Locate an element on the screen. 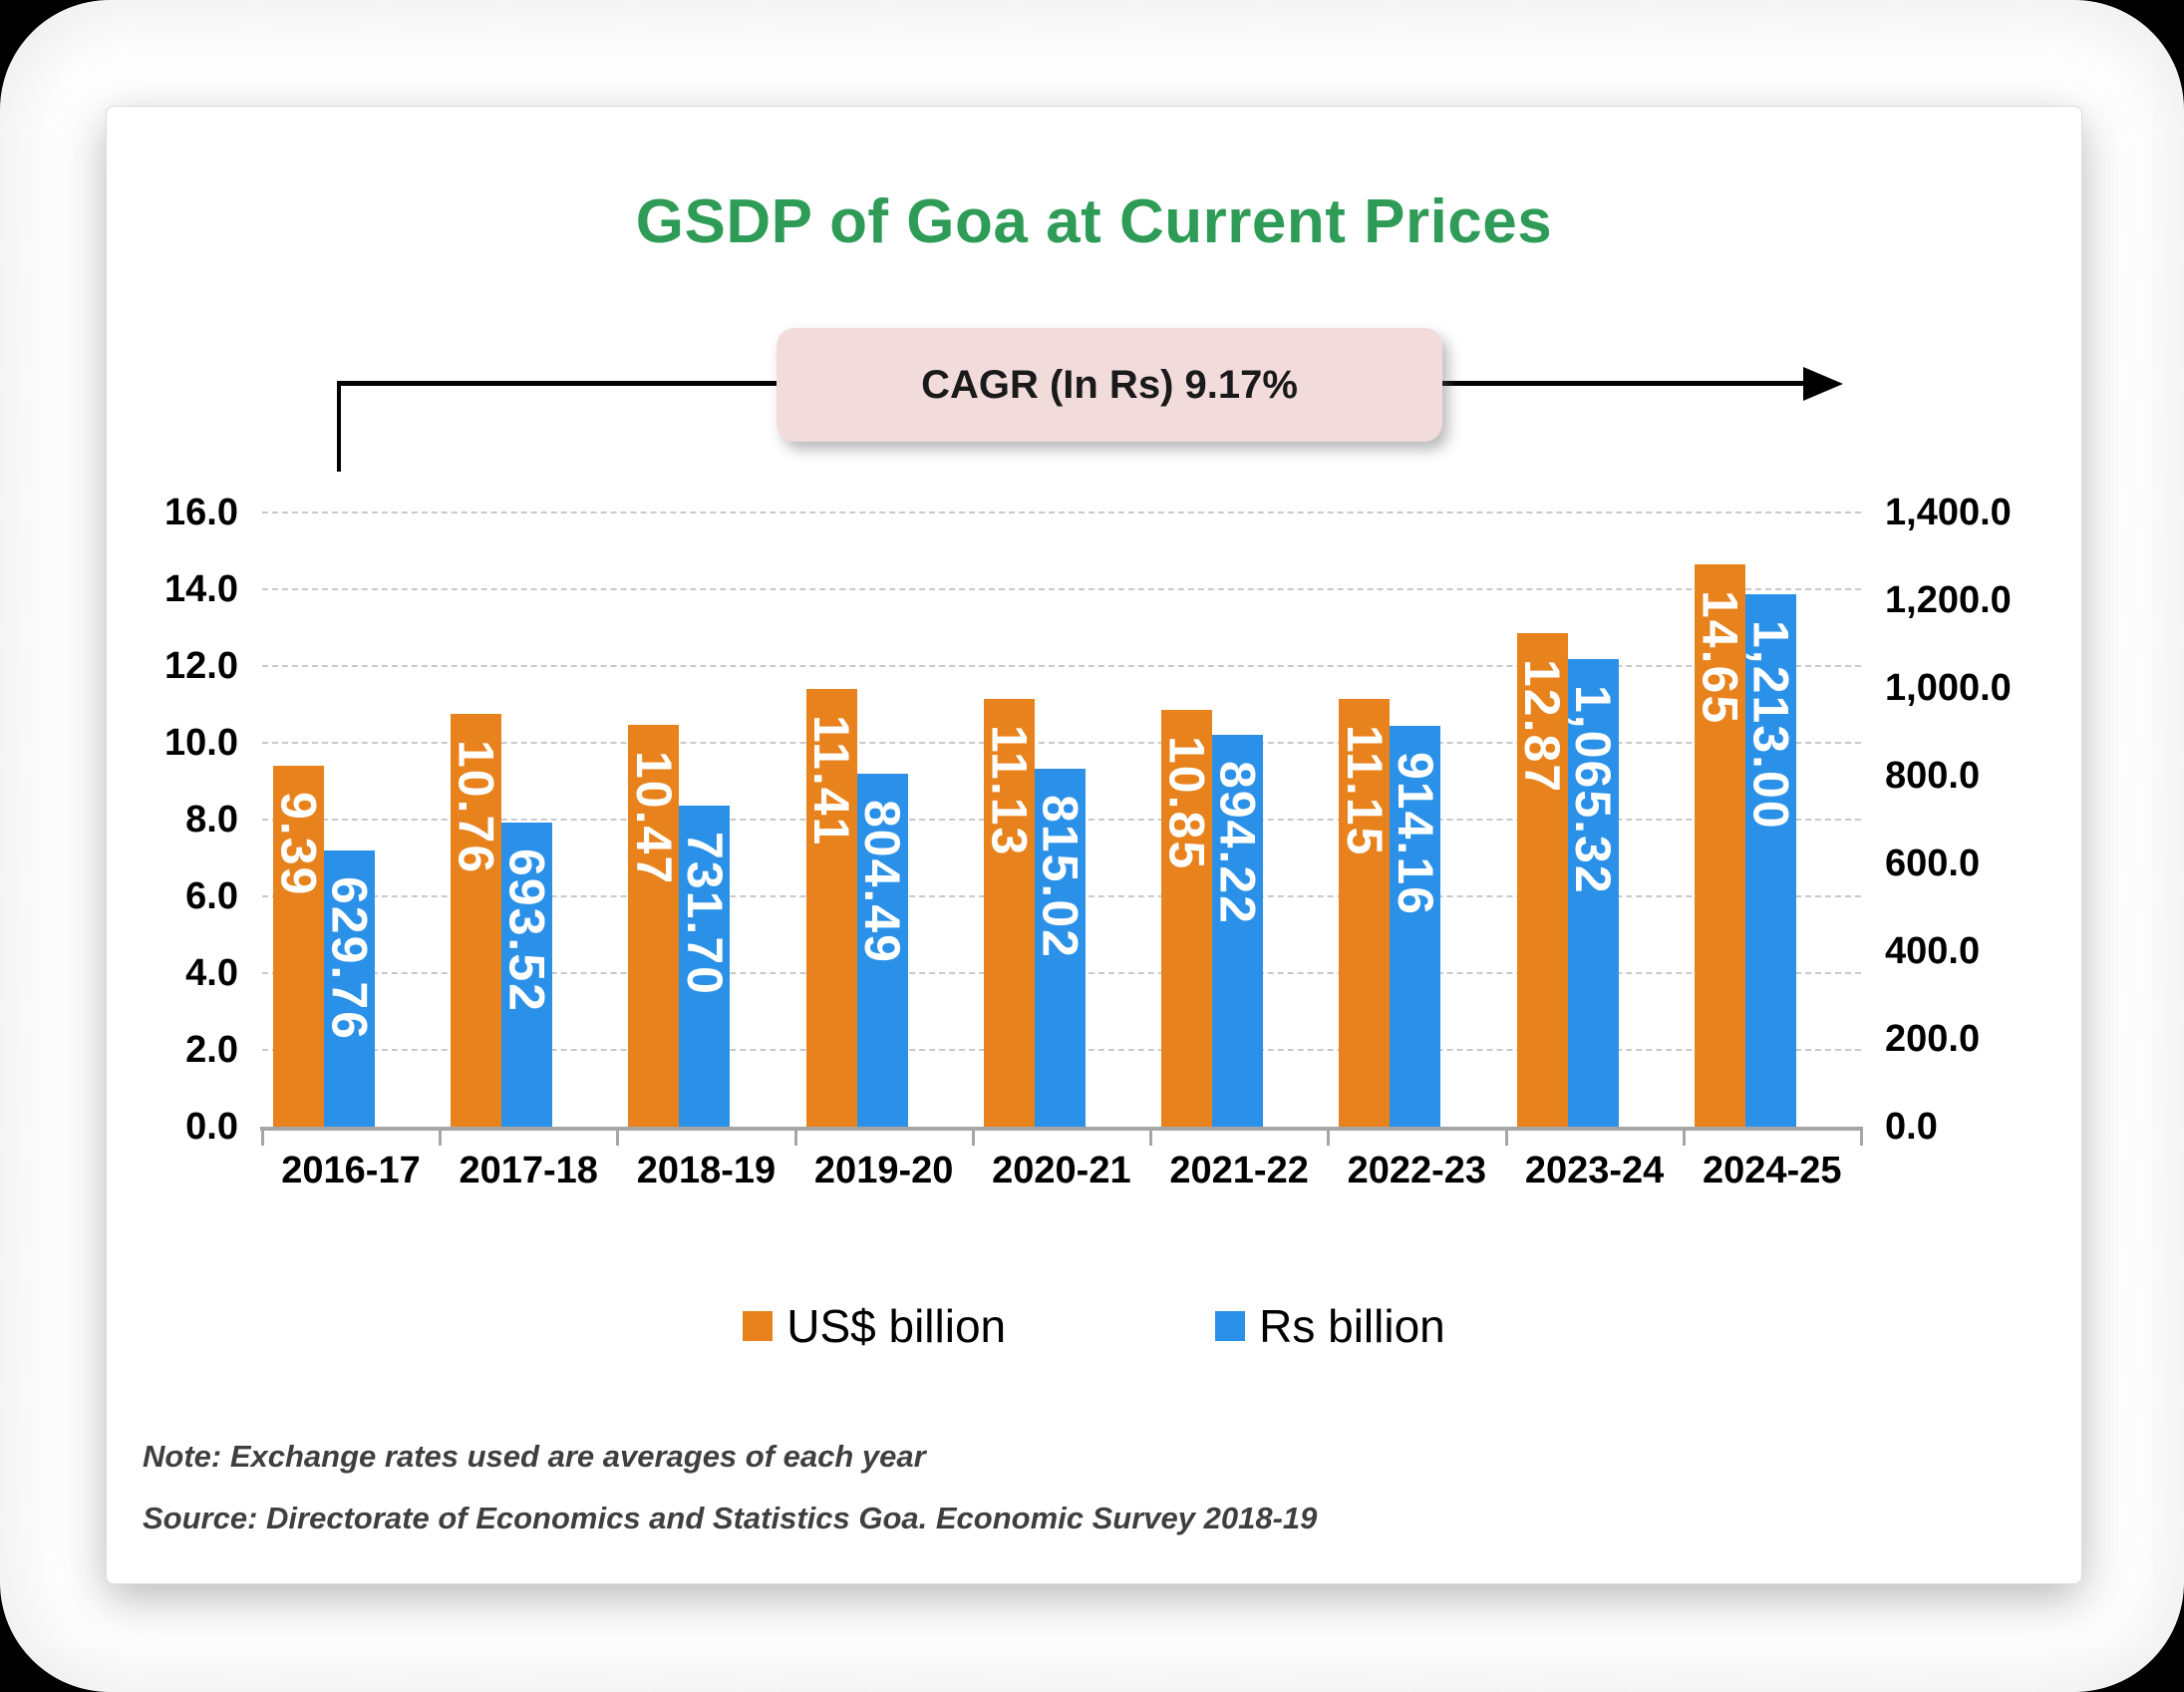 The height and width of the screenshot is (1692, 2184). x-axis-category-label: 2019-20 is located at coordinates (883, 1170).